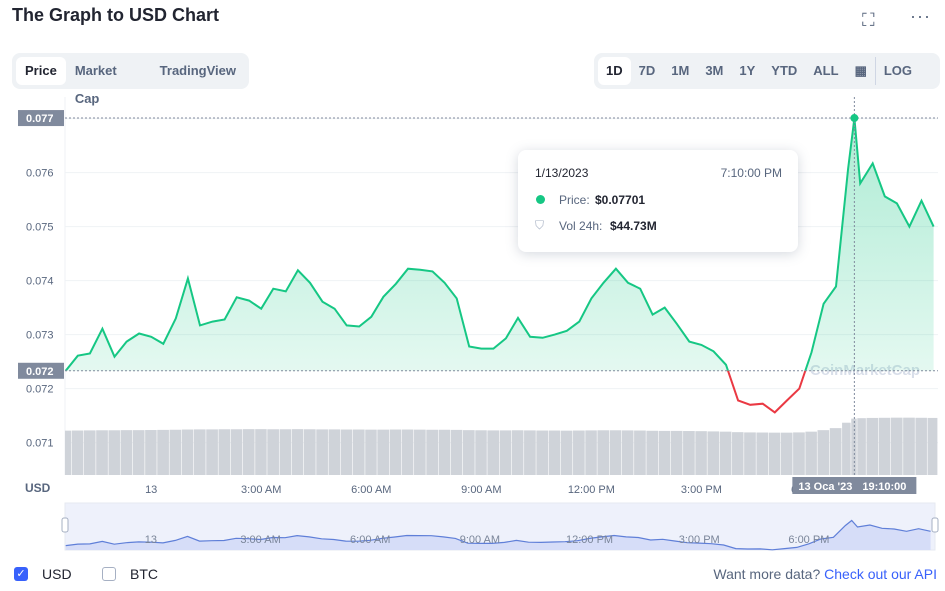  Describe the element at coordinates (861, 71) in the screenshot. I see `calendar-icon: ▦` at that location.